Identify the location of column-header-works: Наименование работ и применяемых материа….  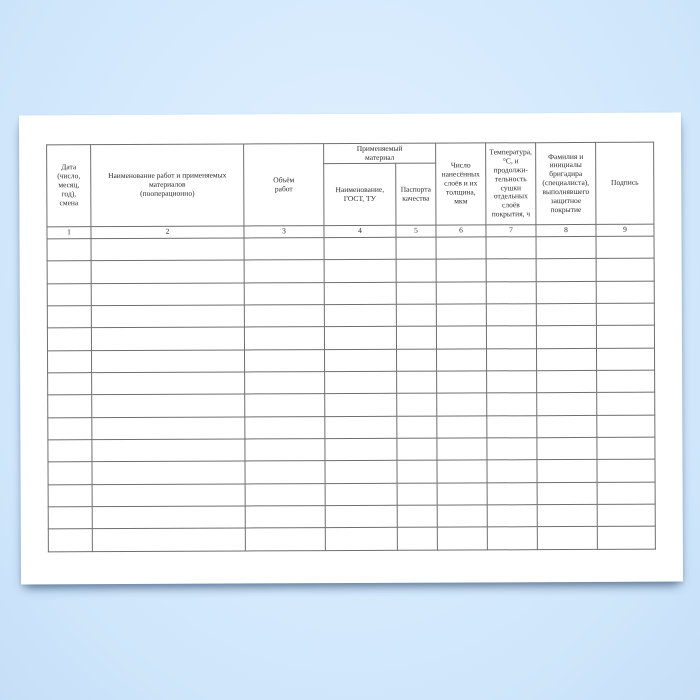
(167, 185).